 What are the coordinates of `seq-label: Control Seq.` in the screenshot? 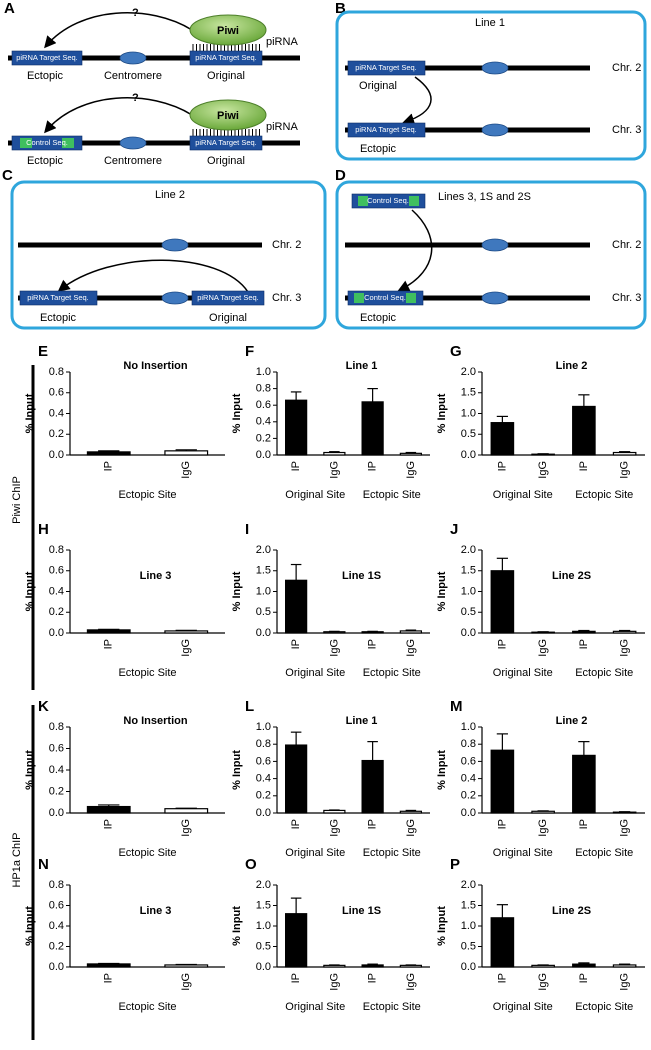 It's located at (47, 142).